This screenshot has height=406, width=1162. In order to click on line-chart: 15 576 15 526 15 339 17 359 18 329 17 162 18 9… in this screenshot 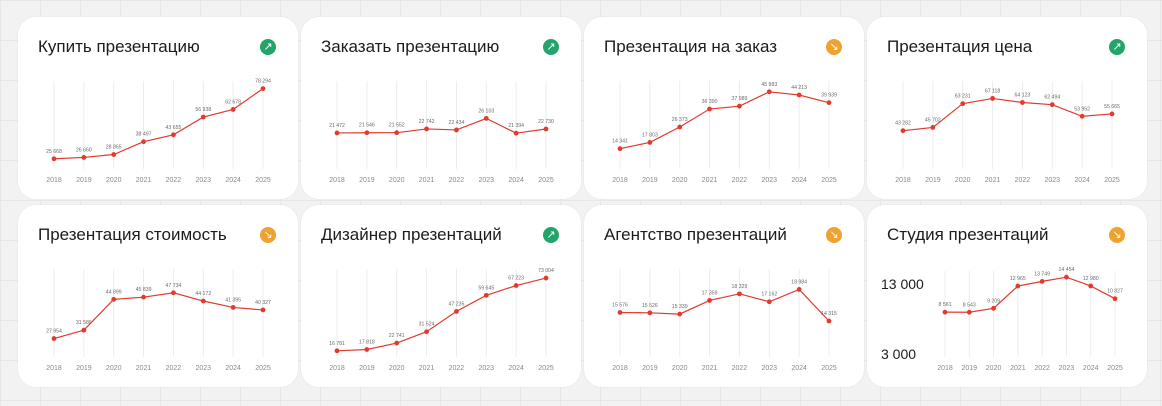, I will do `click(724, 320)`.